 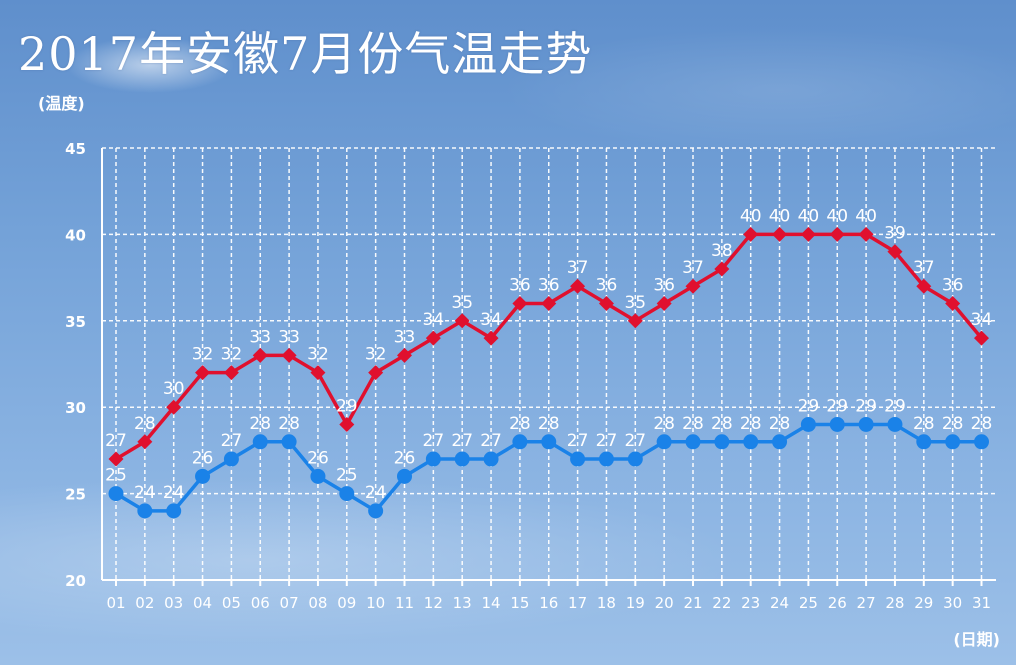 I want to click on x-tick-label: 04, so click(x=202, y=603).